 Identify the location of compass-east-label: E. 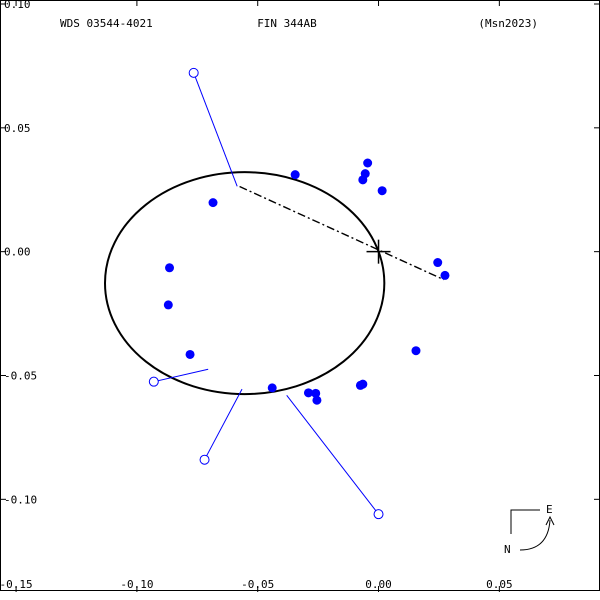
(549, 509).